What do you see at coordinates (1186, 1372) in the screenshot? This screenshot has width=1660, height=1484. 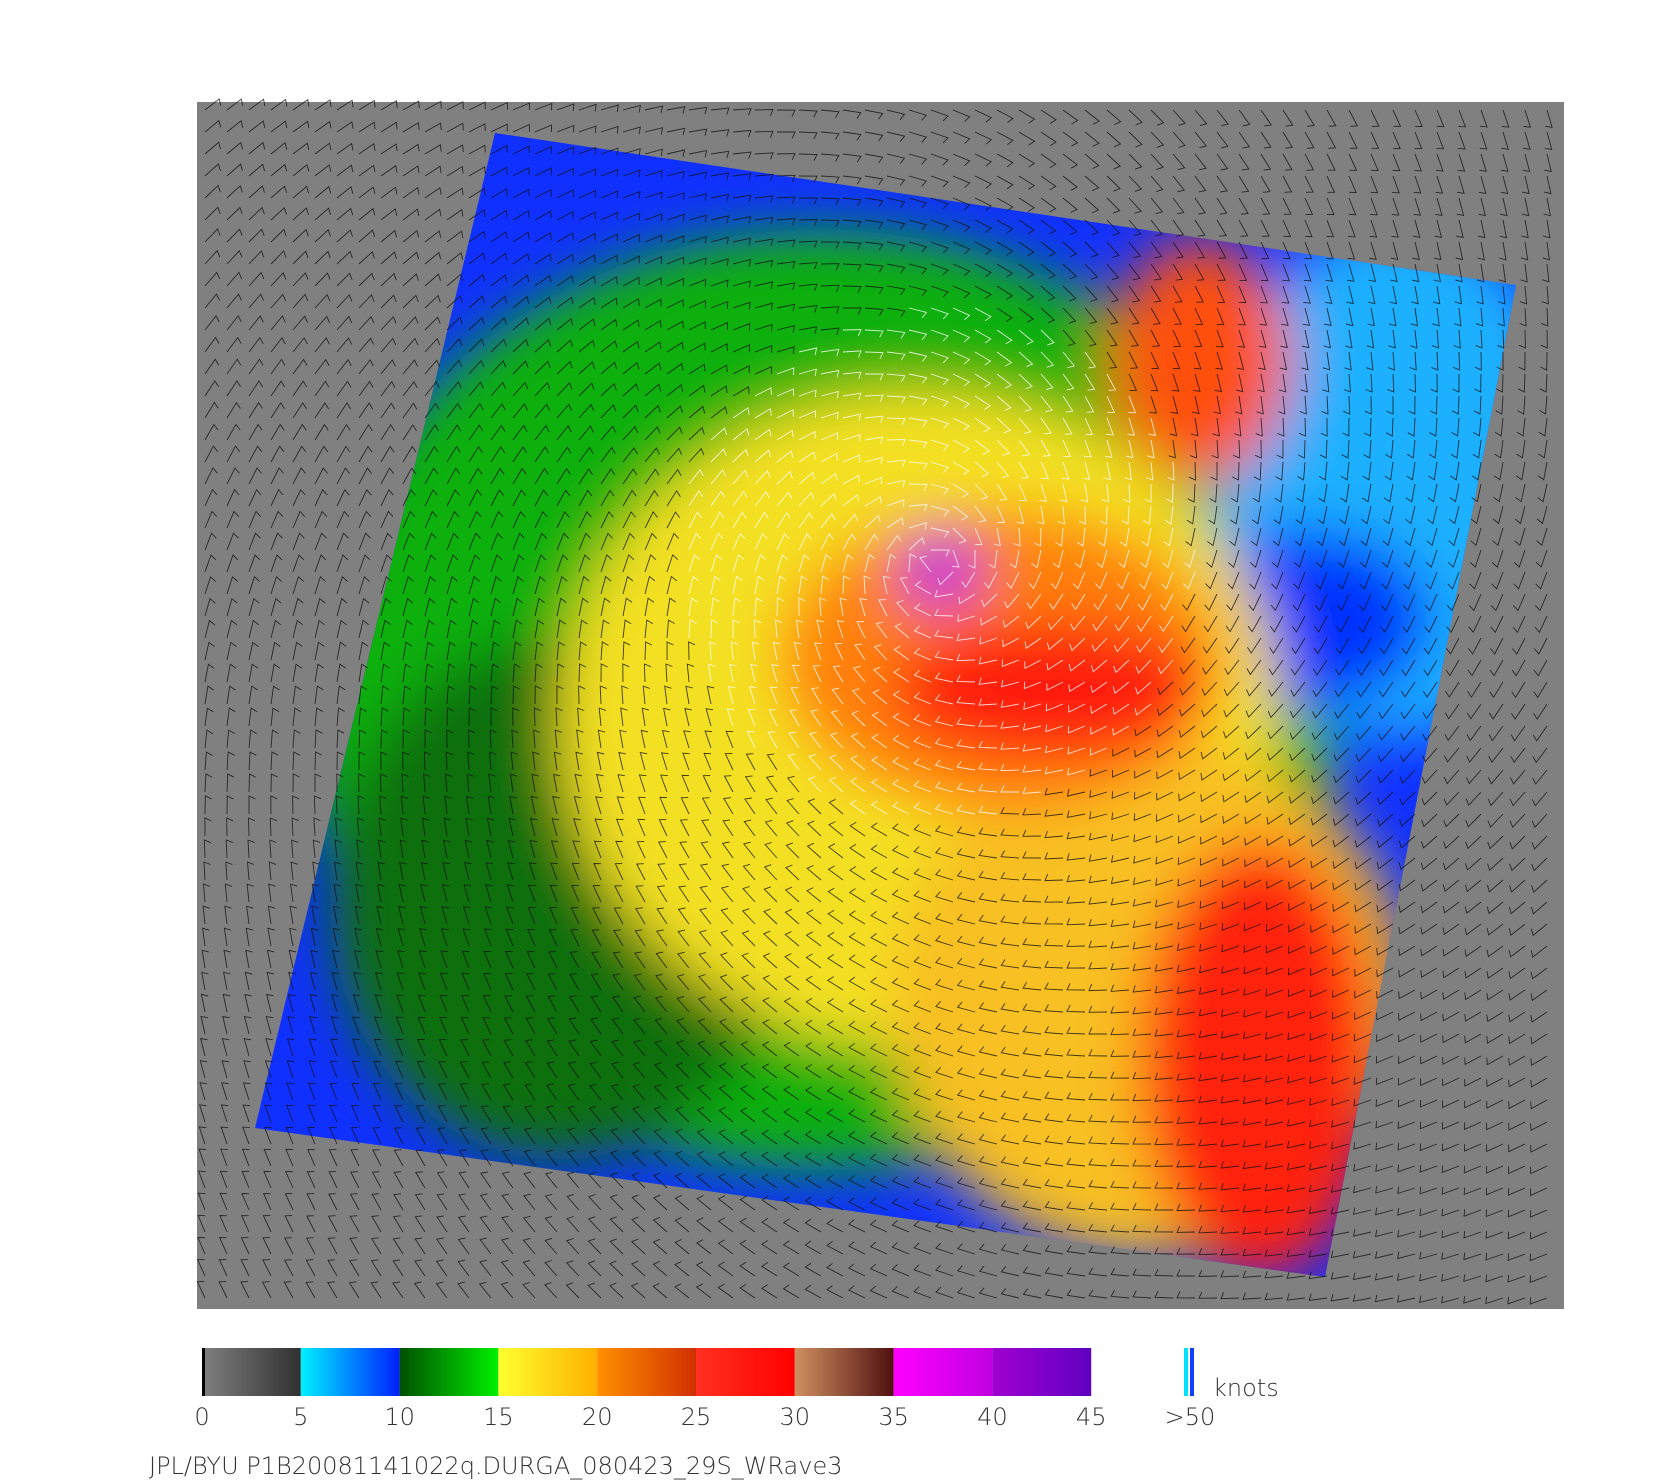 I see `colorbar-end-a` at bounding box center [1186, 1372].